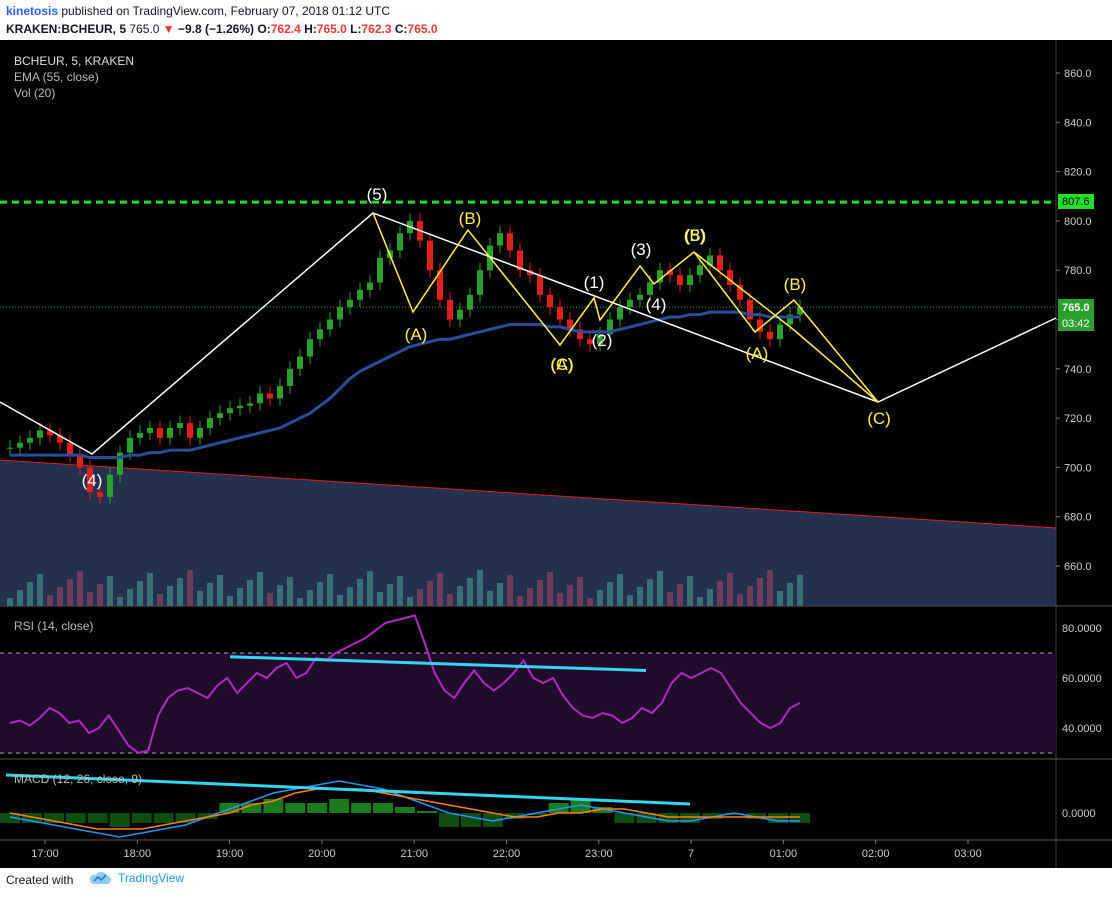 This screenshot has width=1112, height=897. What do you see at coordinates (230, 854) in the screenshot?
I see `time-tick-label: 19:00` at bounding box center [230, 854].